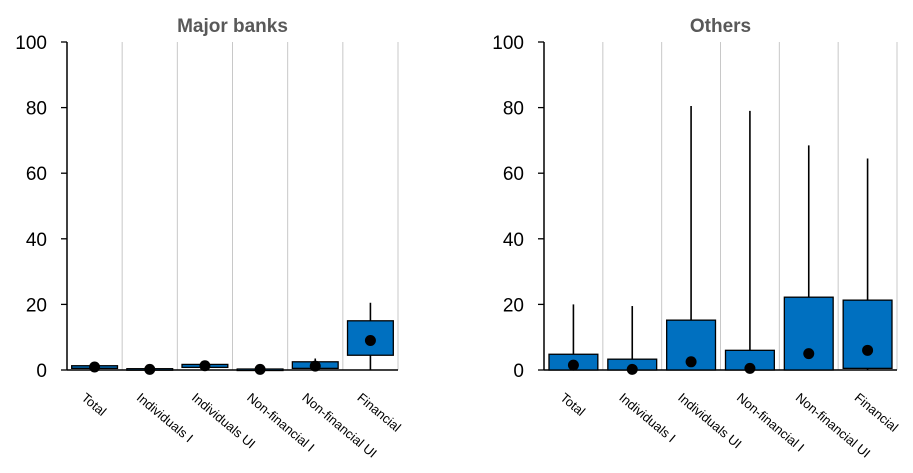 This screenshot has height=473, width=913. What do you see at coordinates (720, 26) in the screenshot?
I see `chart-title: Others` at bounding box center [720, 26].